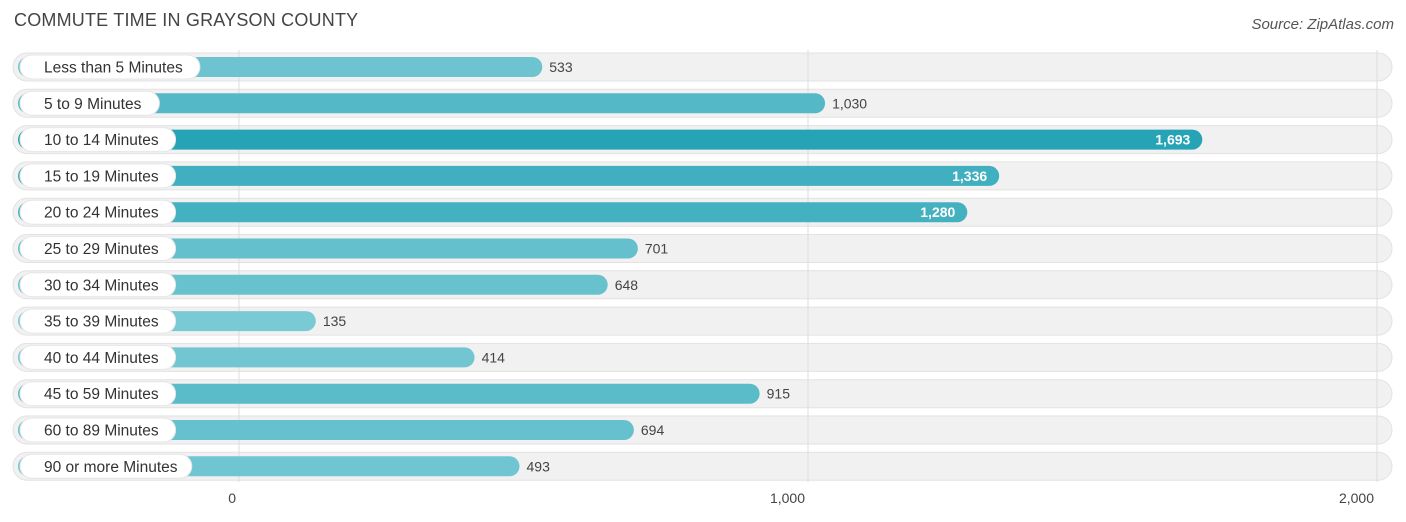 This screenshot has width=1406, height=522. Describe the element at coordinates (101, 140) in the screenshot. I see `category-label: 10 to 14 Minutes` at that location.